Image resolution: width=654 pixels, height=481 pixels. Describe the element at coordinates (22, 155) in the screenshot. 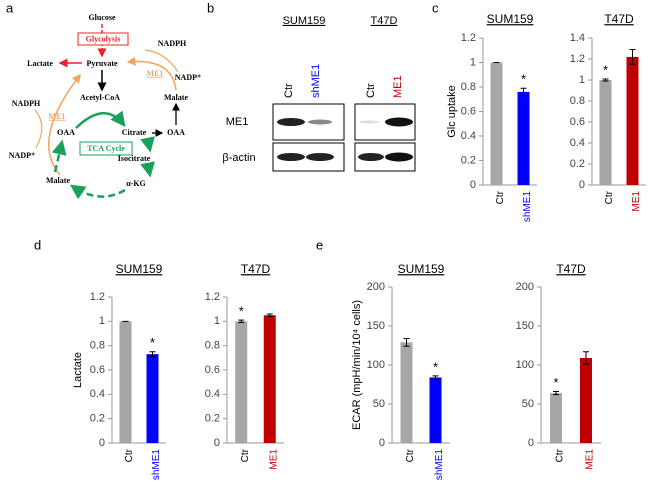

I see `node: NADP⁺` at that location.